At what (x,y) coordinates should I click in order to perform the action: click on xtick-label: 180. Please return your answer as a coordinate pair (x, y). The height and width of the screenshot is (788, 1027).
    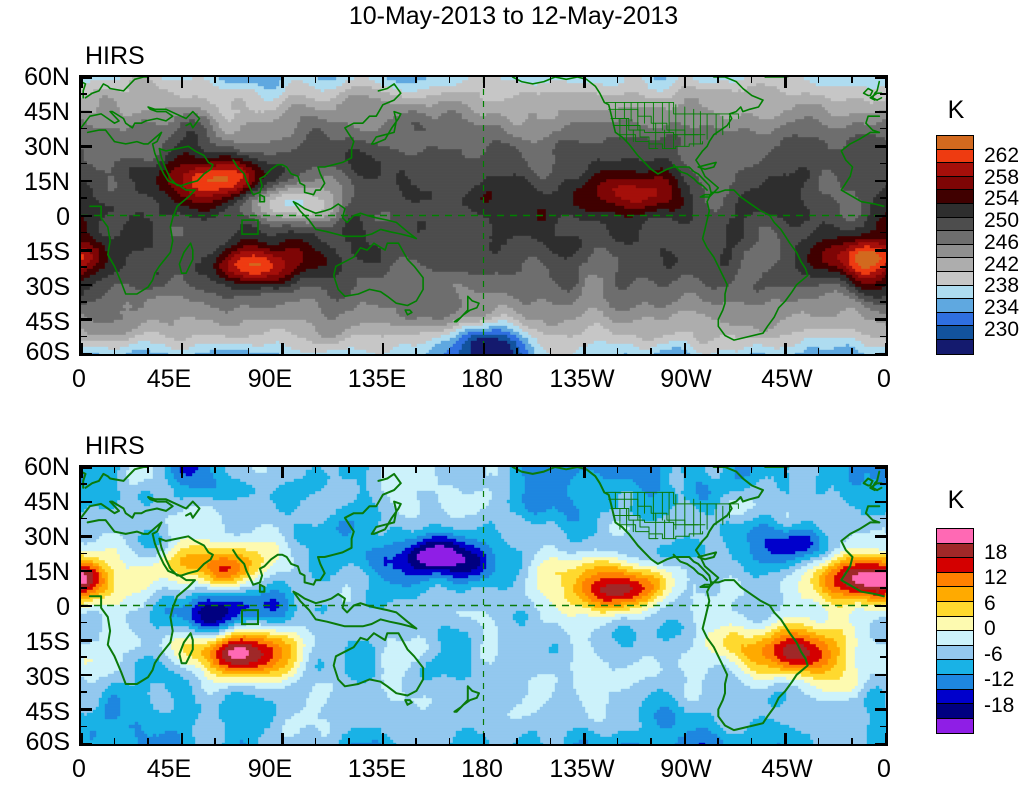
    Looking at the image, I should click on (482, 769).